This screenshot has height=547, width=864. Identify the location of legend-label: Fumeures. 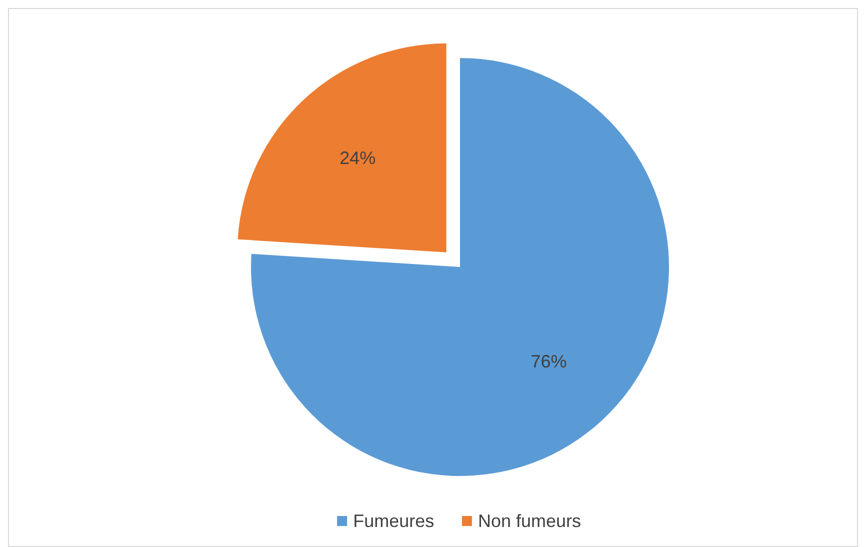
(393, 521).